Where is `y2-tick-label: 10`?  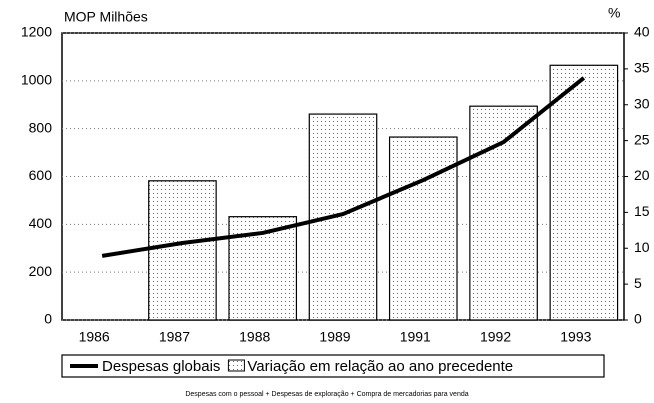 y2-tick-label: 10 is located at coordinates (642, 247).